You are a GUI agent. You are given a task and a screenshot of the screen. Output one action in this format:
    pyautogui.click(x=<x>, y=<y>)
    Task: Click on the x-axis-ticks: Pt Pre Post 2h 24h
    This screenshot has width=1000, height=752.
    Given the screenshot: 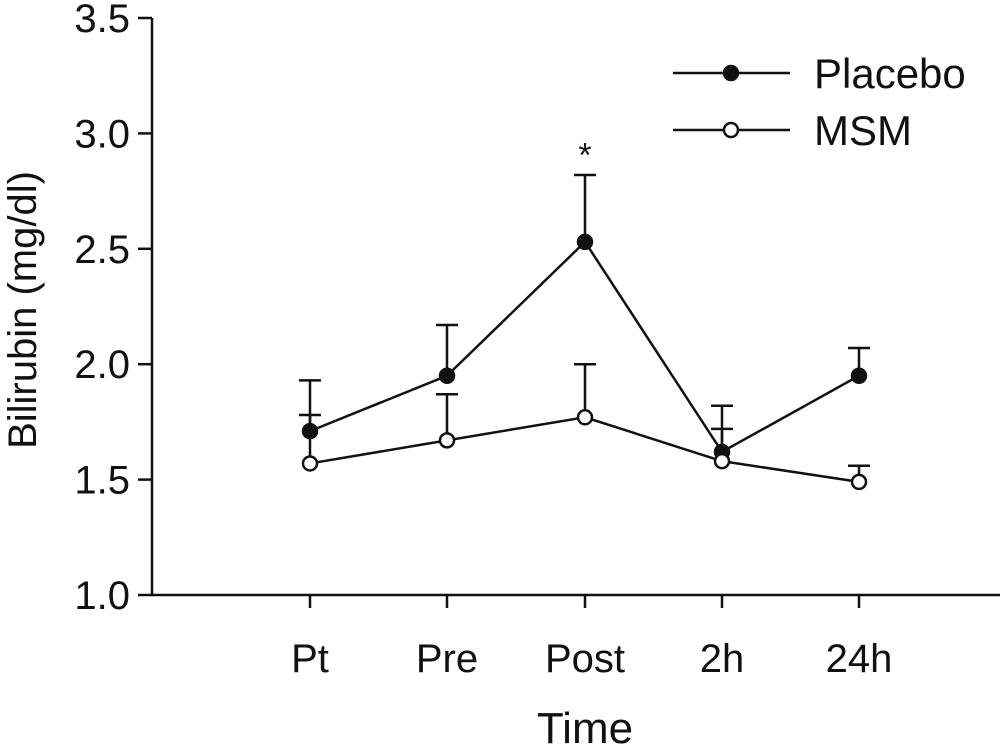 What is the action you would take?
    pyautogui.click(x=591, y=638)
    